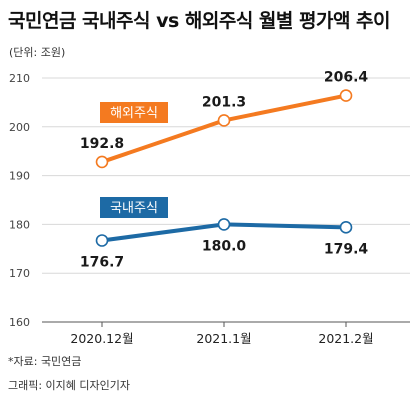  I want to click on y-tick-label: 210, so click(19, 78).